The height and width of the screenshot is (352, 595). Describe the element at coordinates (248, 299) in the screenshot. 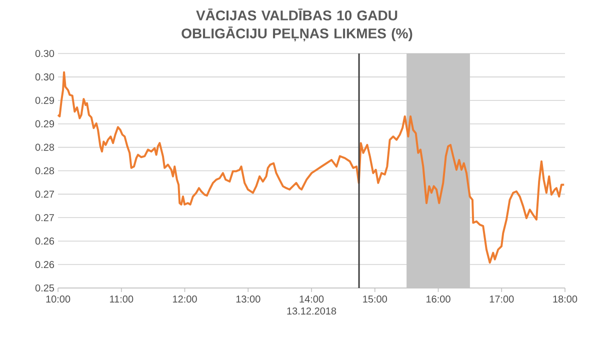

I see `x-tick-label: 13:00` at that location.